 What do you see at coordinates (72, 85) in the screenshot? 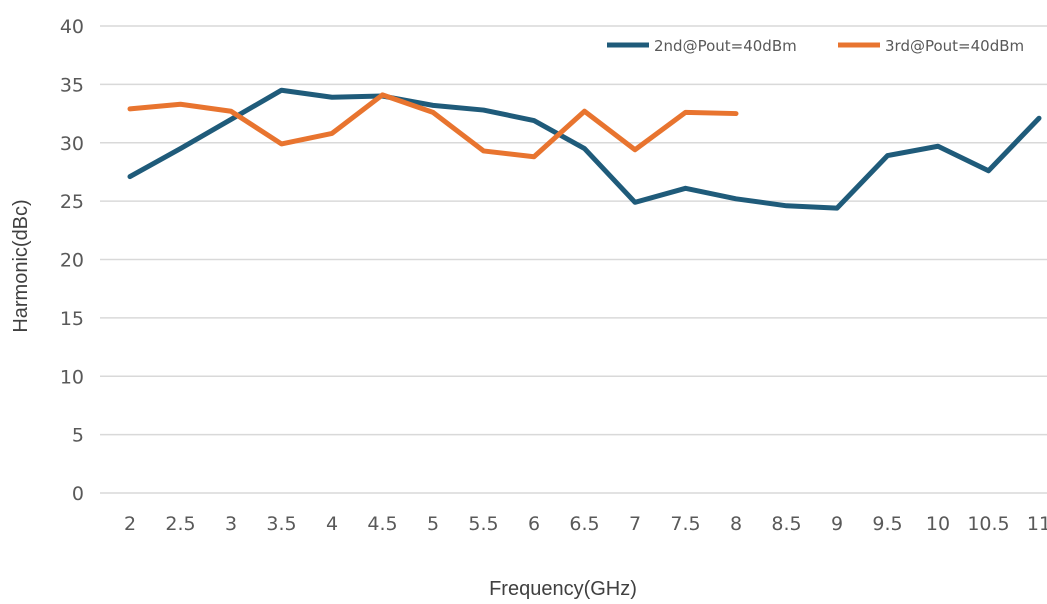
I see `y-tick-label: 35` at bounding box center [72, 85].